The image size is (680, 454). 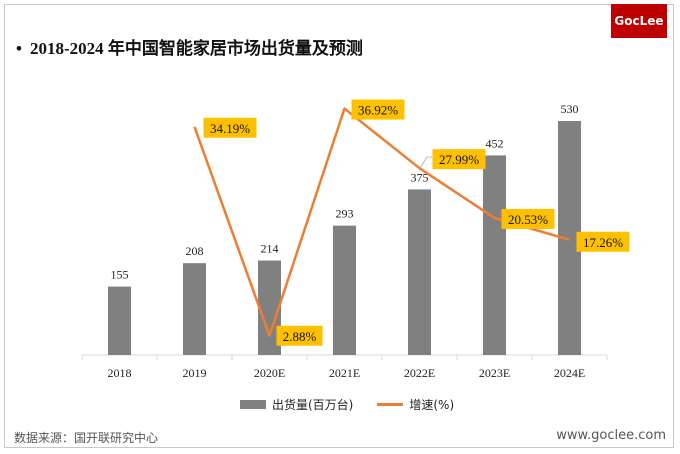 I want to click on bar-2022E, so click(x=419, y=272).